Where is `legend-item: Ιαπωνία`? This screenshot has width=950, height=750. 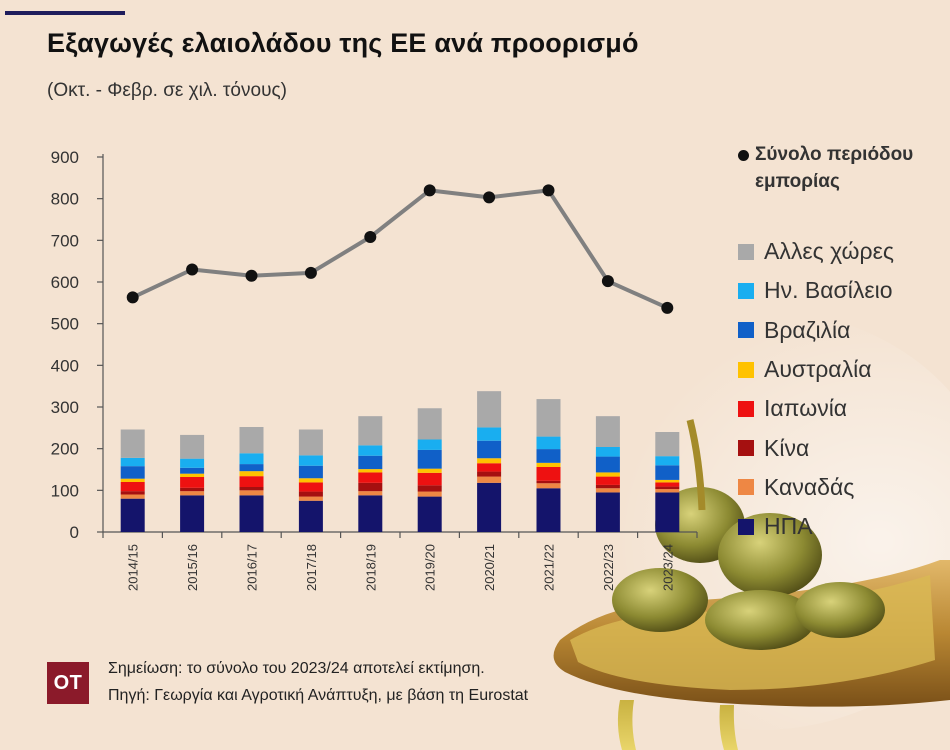
legend-item: Ιαπωνία is located at coordinates (816, 408).